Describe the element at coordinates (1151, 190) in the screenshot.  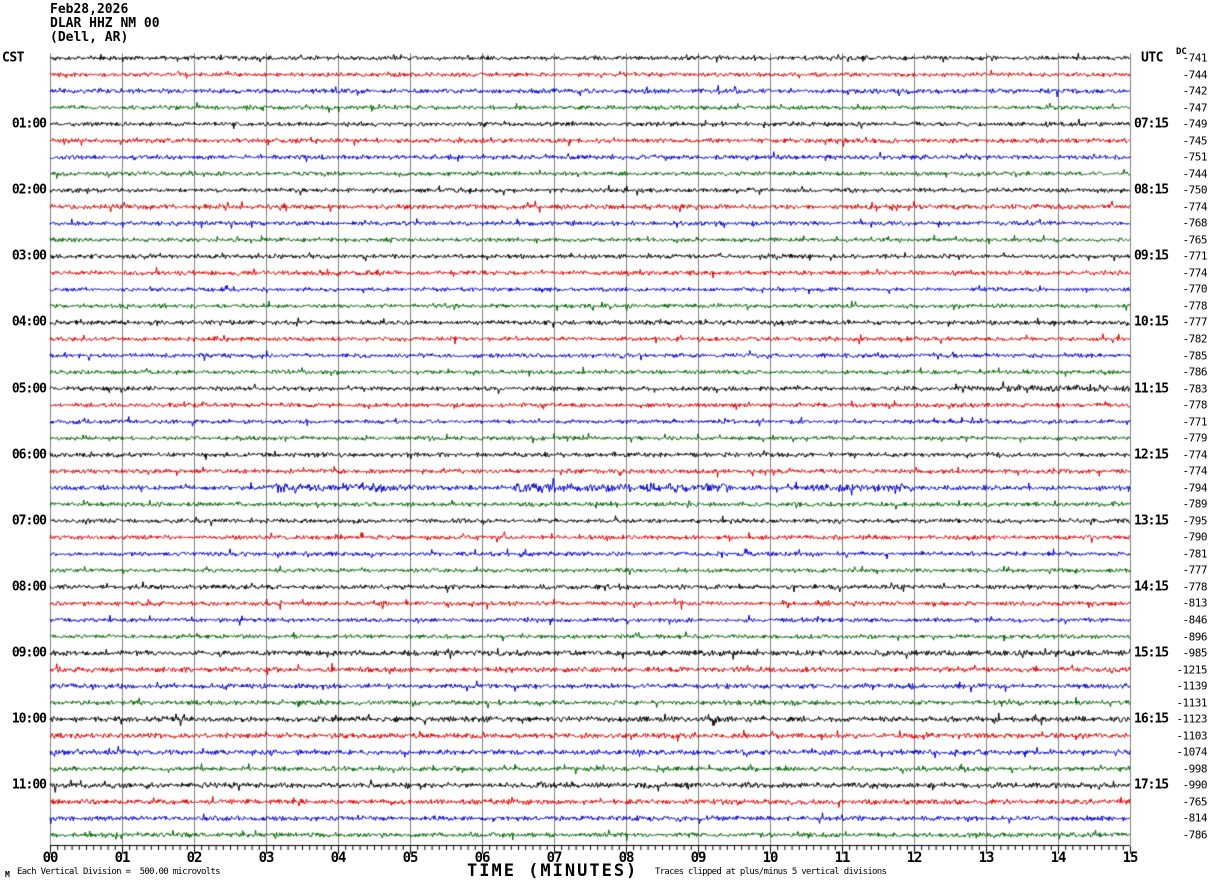
I see `utc-hour-label: 08:15` at that location.